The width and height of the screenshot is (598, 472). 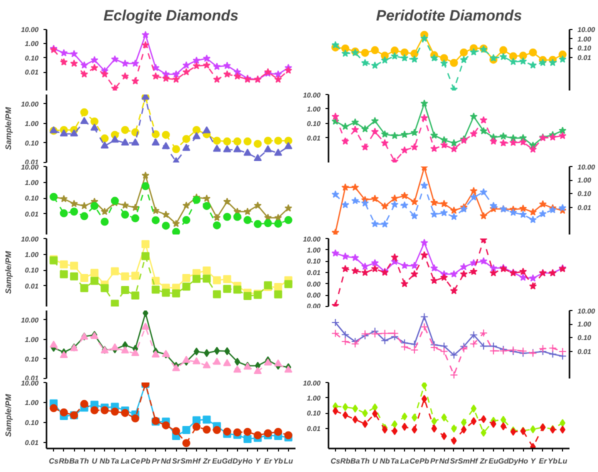 What do you see at coordinates (171, 16) in the screenshot?
I see `chart-title: Eclogite Diamonds` at bounding box center [171, 16].